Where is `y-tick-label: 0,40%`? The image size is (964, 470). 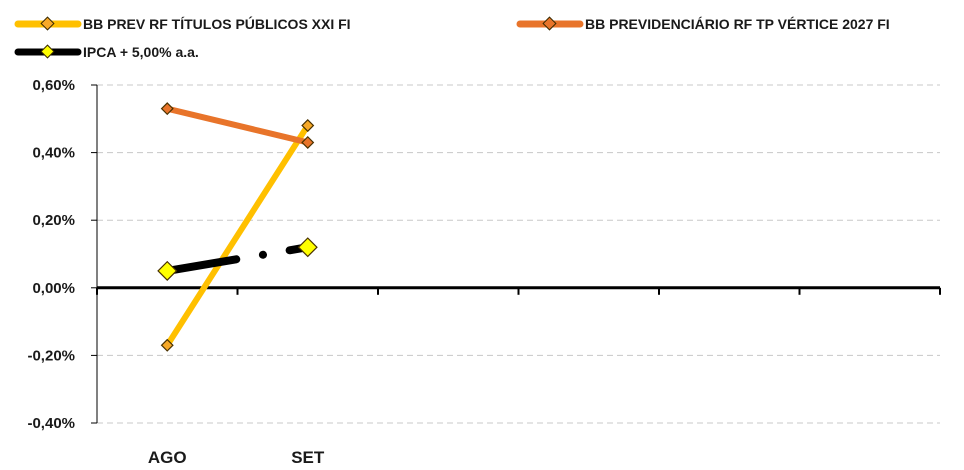 y-tick-label: 0,40% is located at coordinates (53, 153).